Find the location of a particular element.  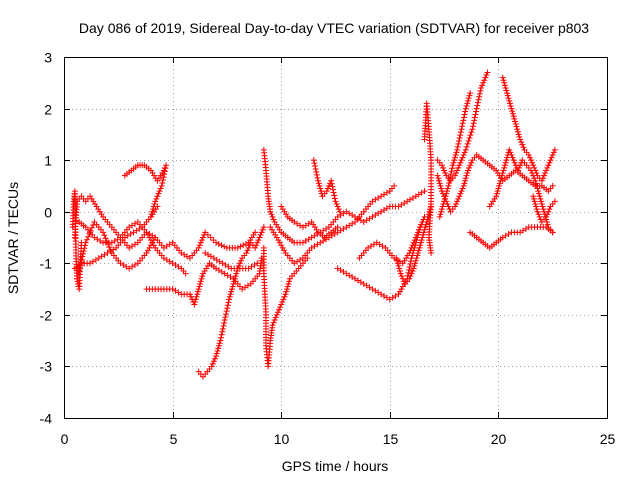

x-axis-label: GPS time / hours is located at coordinates (335, 466).